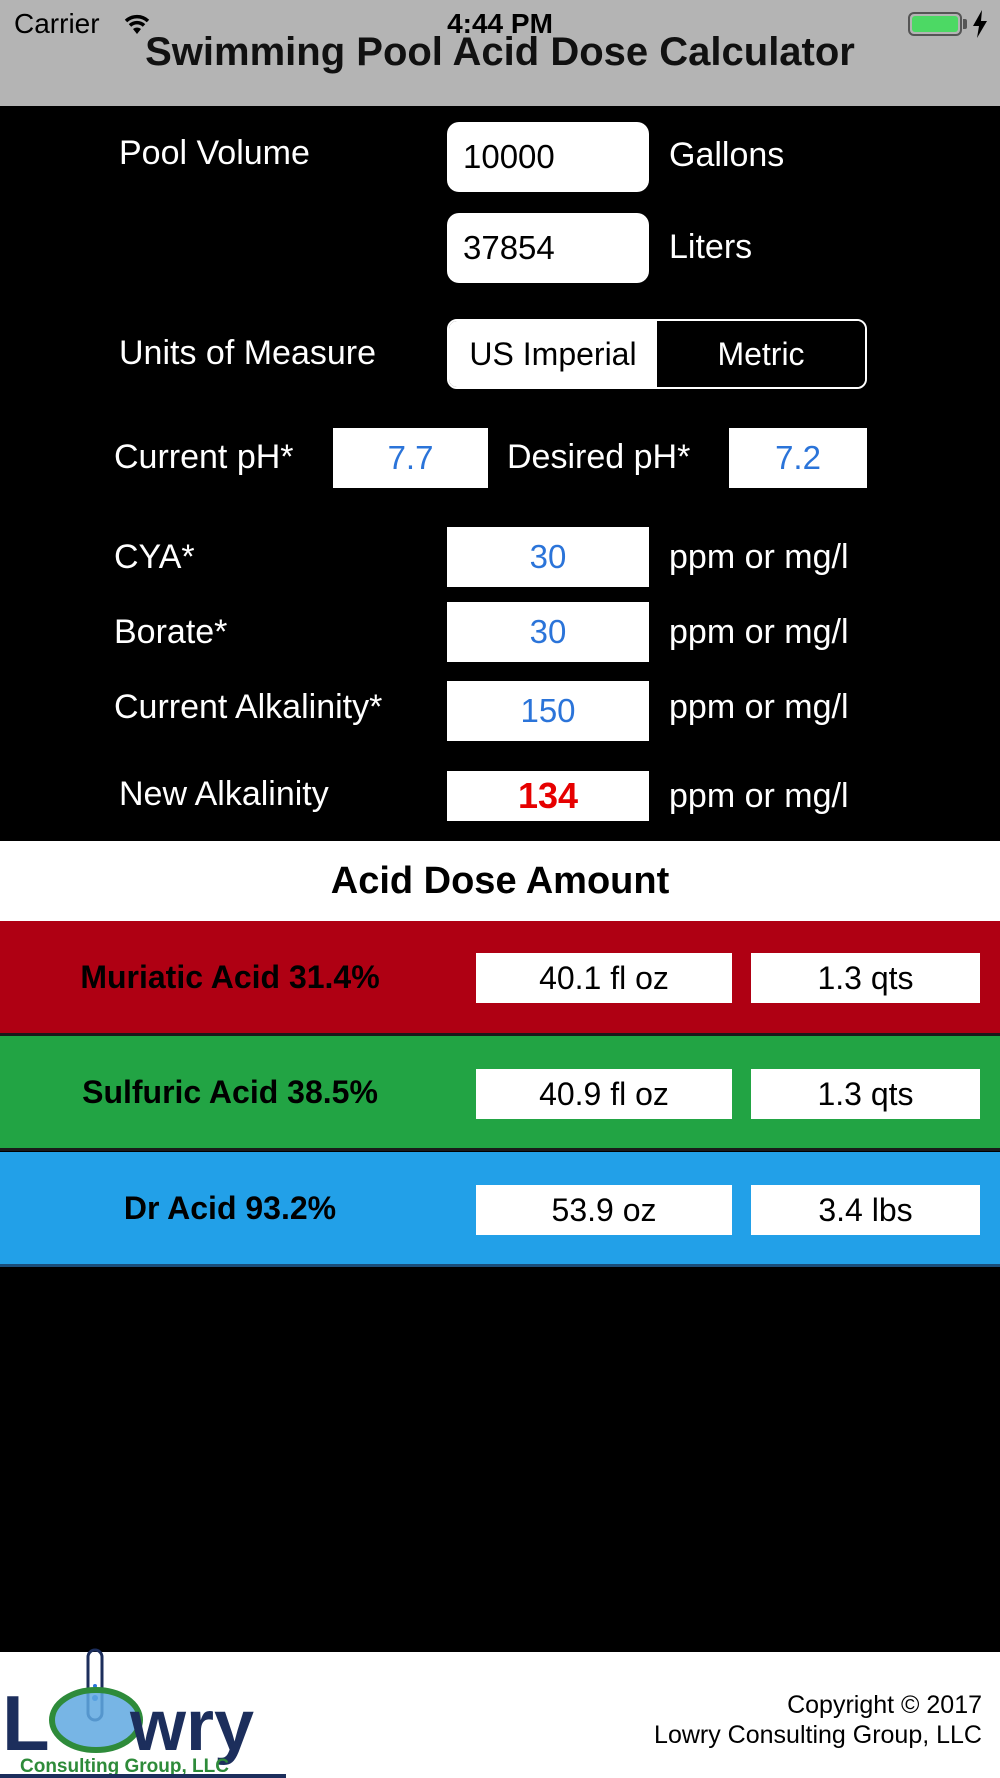 Image resolution: width=1000 pixels, height=1778 pixels. I want to click on pool-volume-label: Pool Volume, so click(214, 153).